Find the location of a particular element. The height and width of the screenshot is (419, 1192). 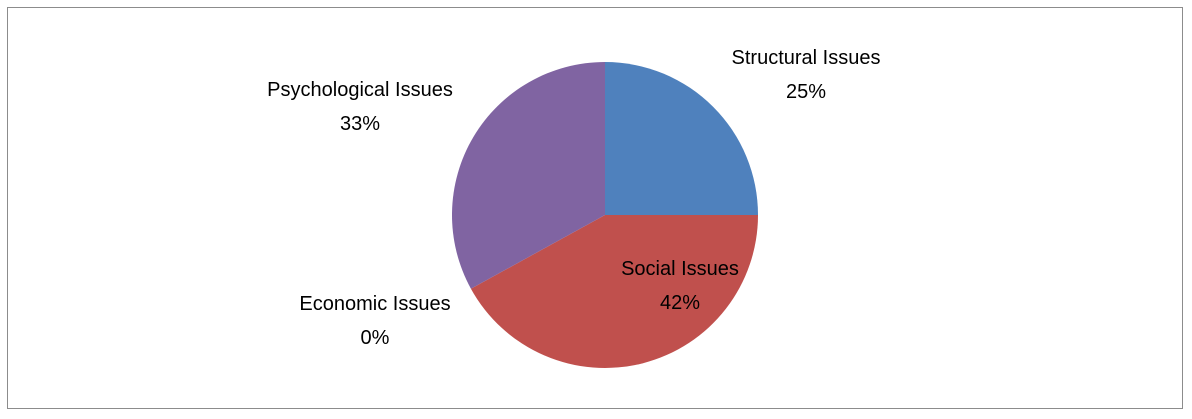

label-economic-issues-percent: 0% is located at coordinates (375, 338).